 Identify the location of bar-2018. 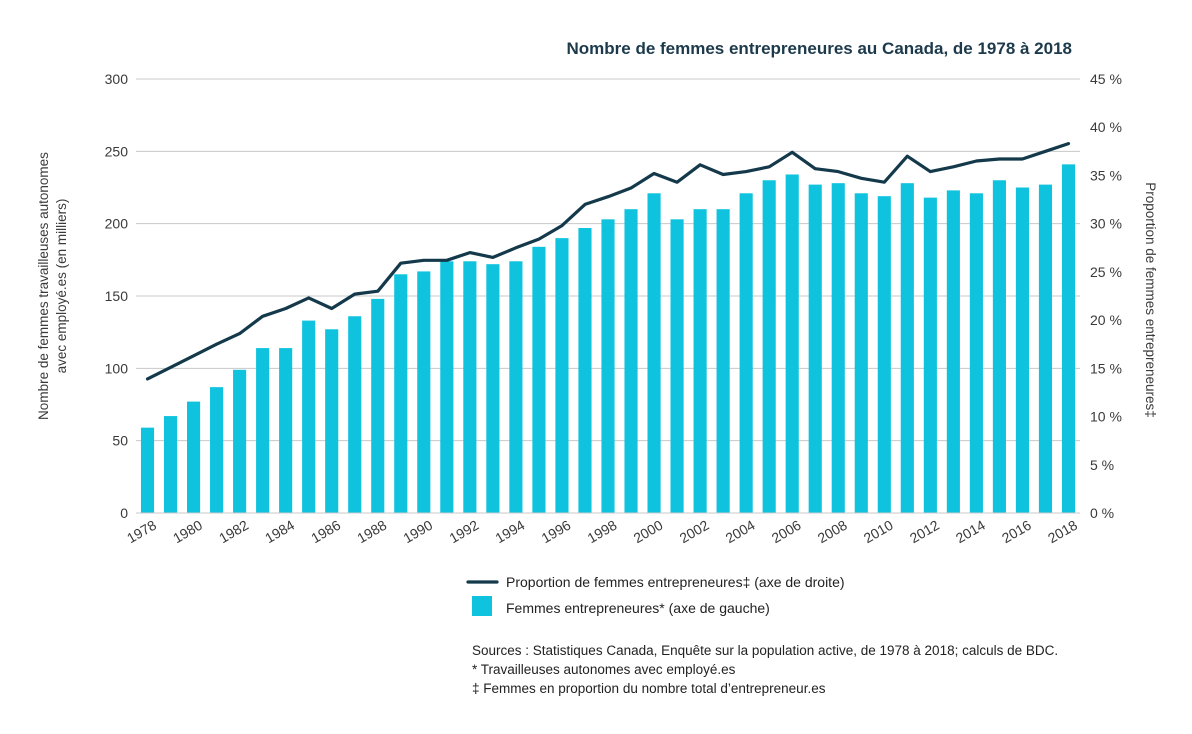
(1068, 338).